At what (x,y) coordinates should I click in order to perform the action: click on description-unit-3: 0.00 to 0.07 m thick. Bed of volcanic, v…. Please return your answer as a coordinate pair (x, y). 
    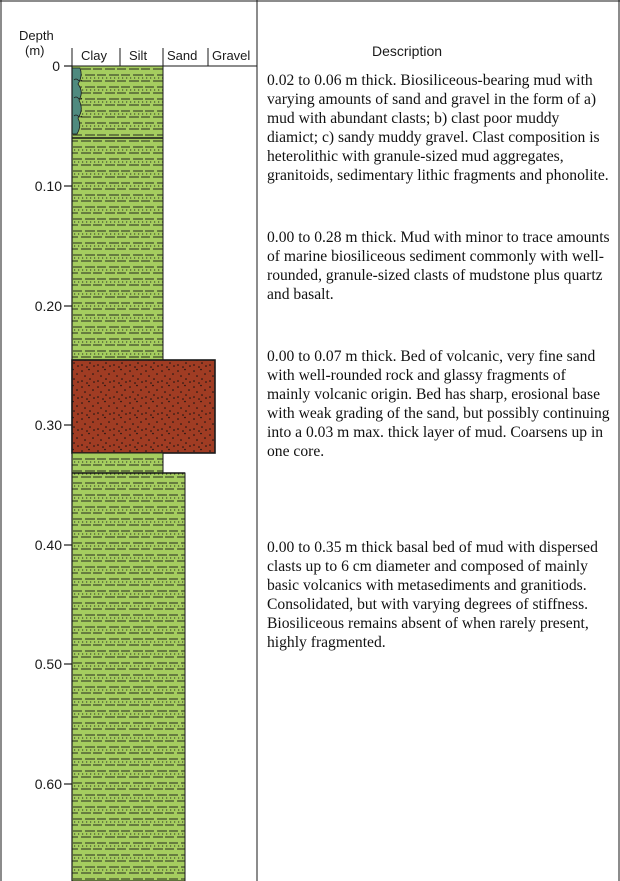
    Looking at the image, I should click on (438, 404).